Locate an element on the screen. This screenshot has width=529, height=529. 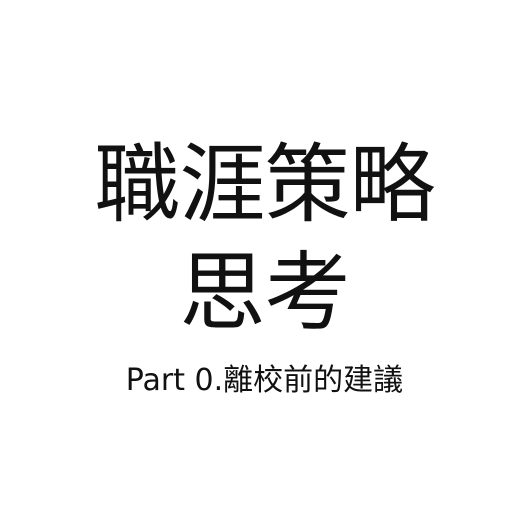
subtitle: Part 0.離校前的建議 is located at coordinates (264, 380).